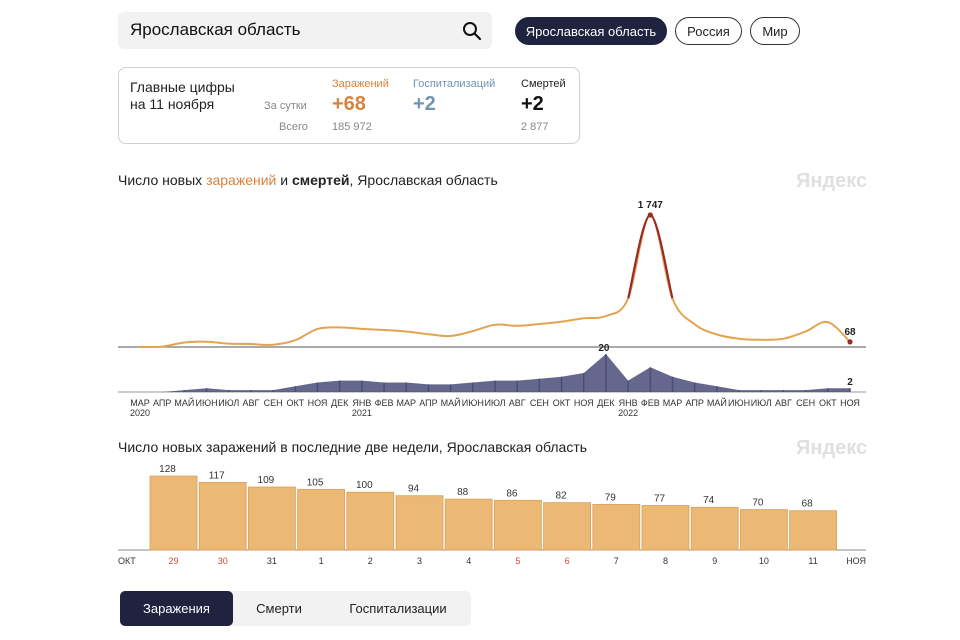 The height and width of the screenshot is (640, 960). I want to click on region-pill-yaroslavl: Ярославская область, so click(591, 31).